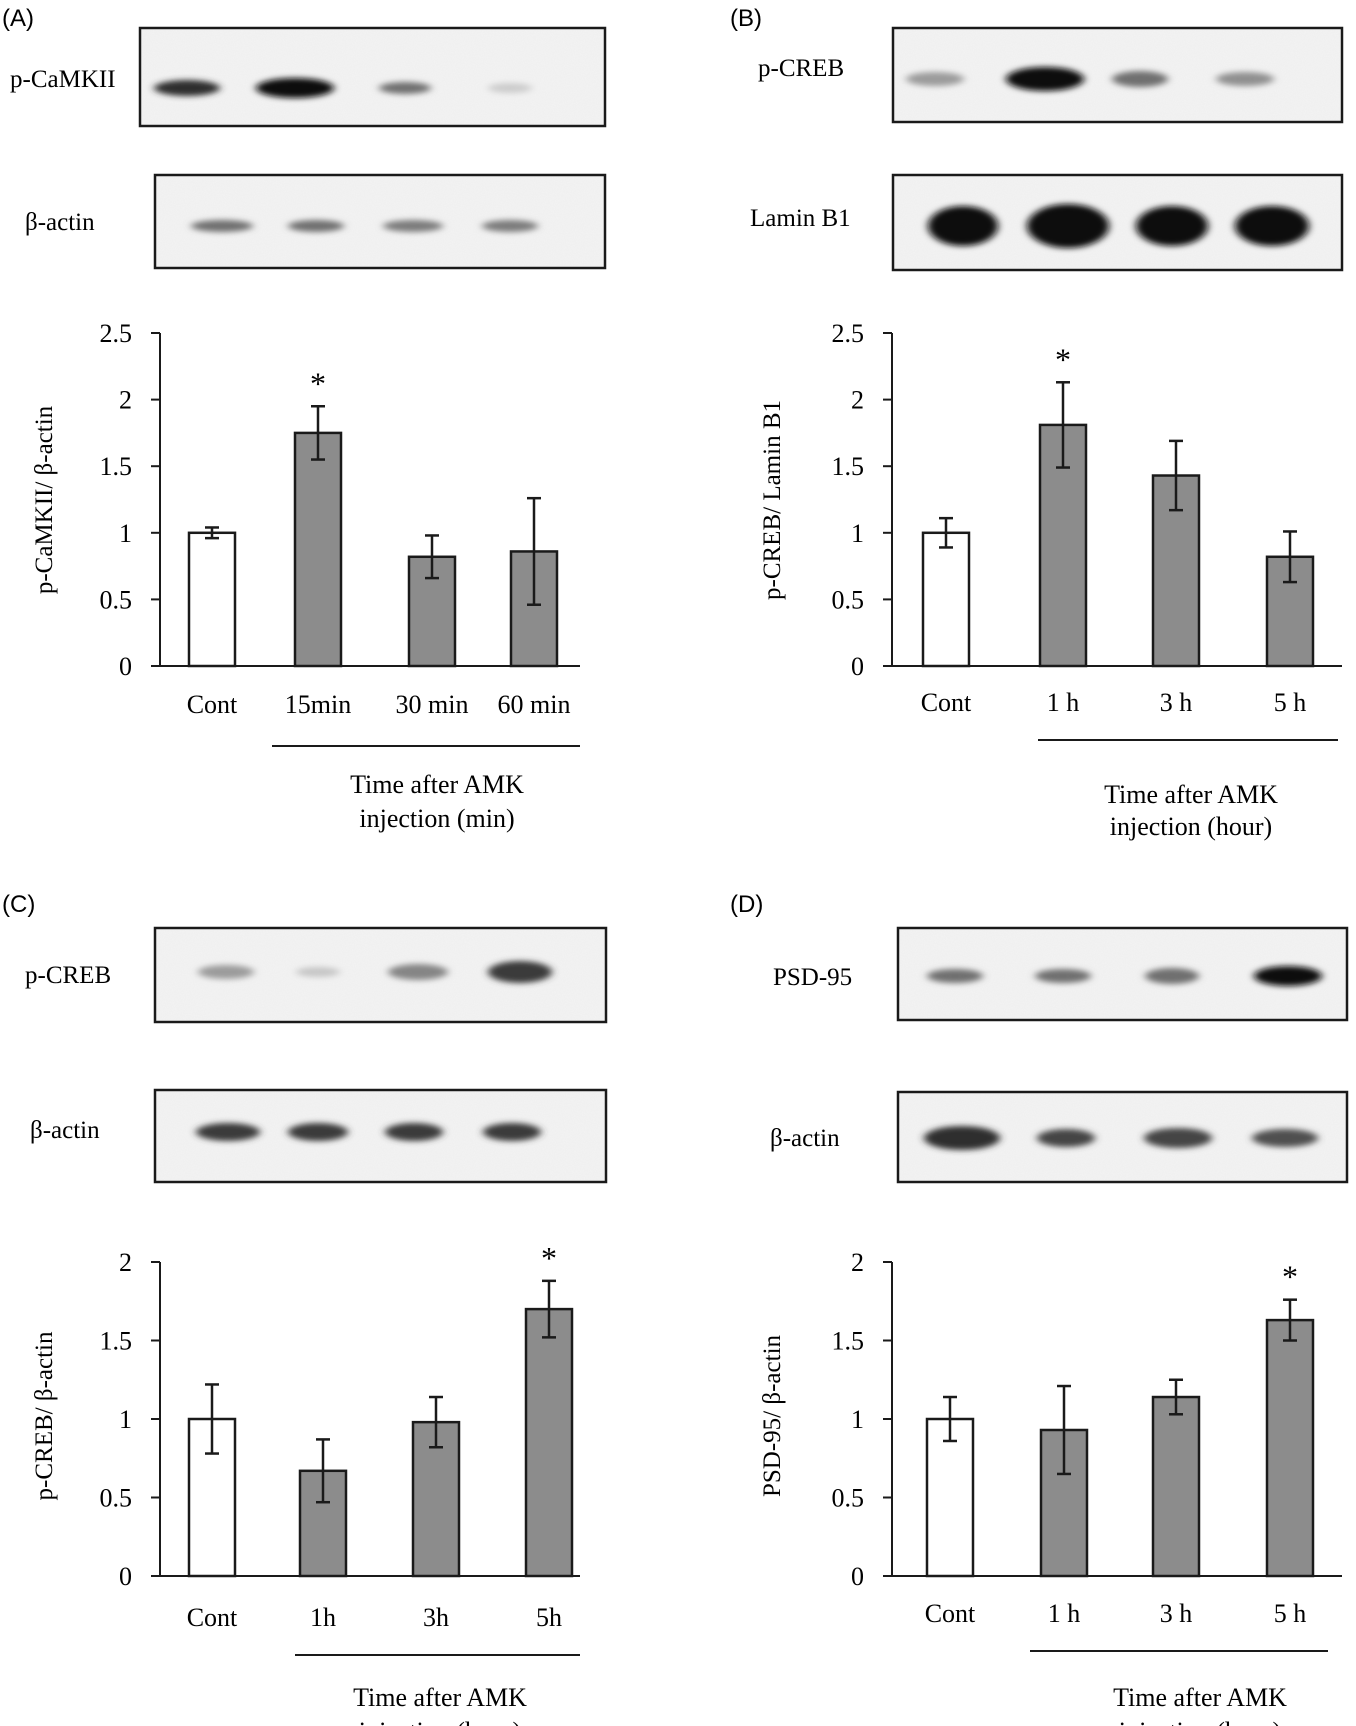  Describe the element at coordinates (772, 1415) in the screenshot. I see `y-axis-label: PSD-95/ β-actin` at that location.